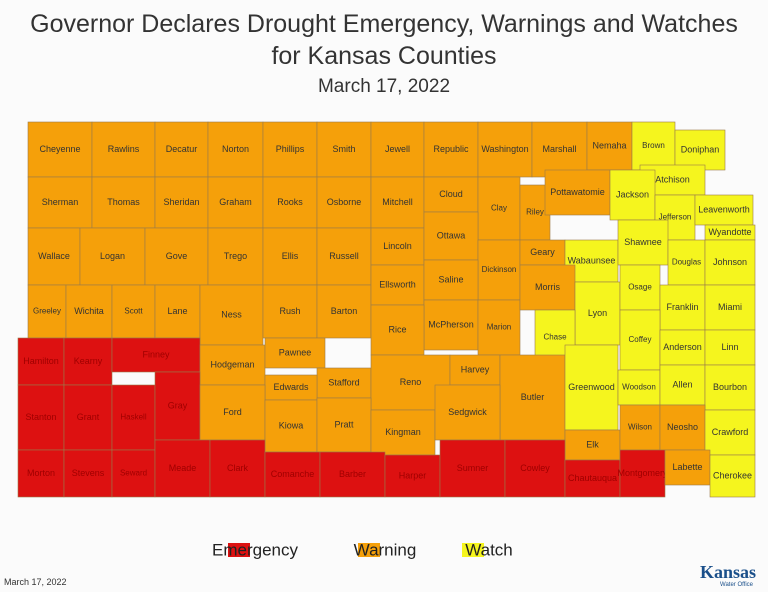 The height and width of the screenshot is (592, 768). I want to click on county-label: Thomas, so click(123, 202).